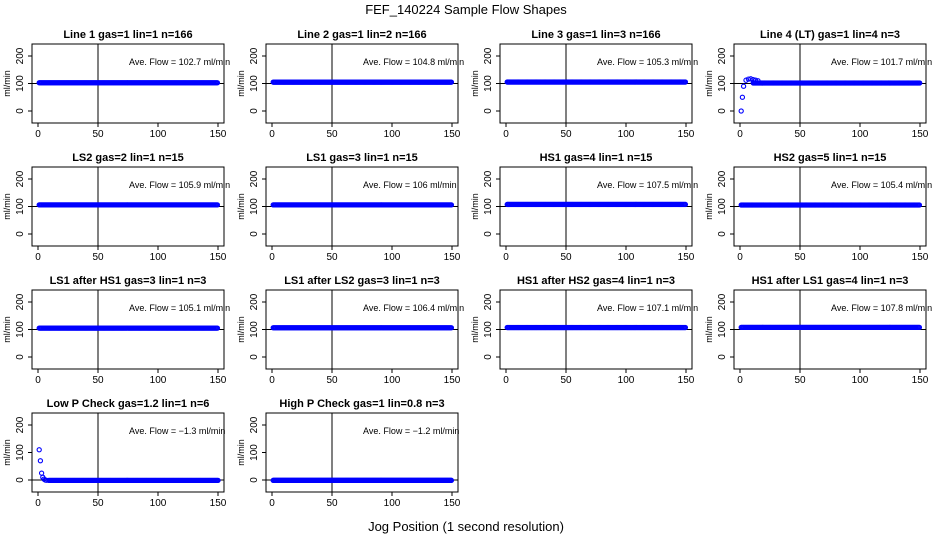 The width and height of the screenshot is (936, 540). Describe the element at coordinates (595, 35) in the screenshot. I see `panel-title: Line 3 gas=1 lin=3 n=166` at that location.